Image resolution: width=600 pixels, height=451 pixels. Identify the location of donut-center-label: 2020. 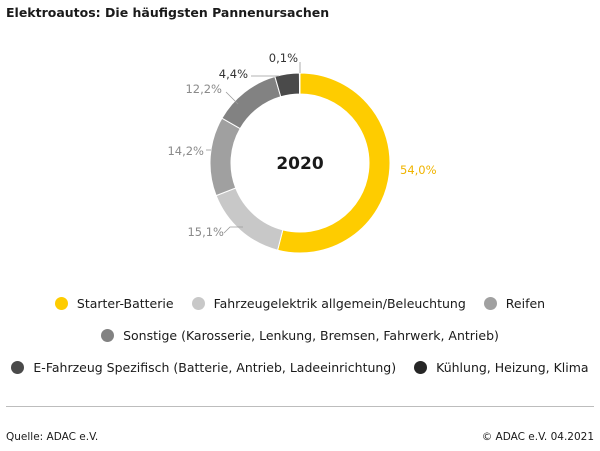
(299, 164).